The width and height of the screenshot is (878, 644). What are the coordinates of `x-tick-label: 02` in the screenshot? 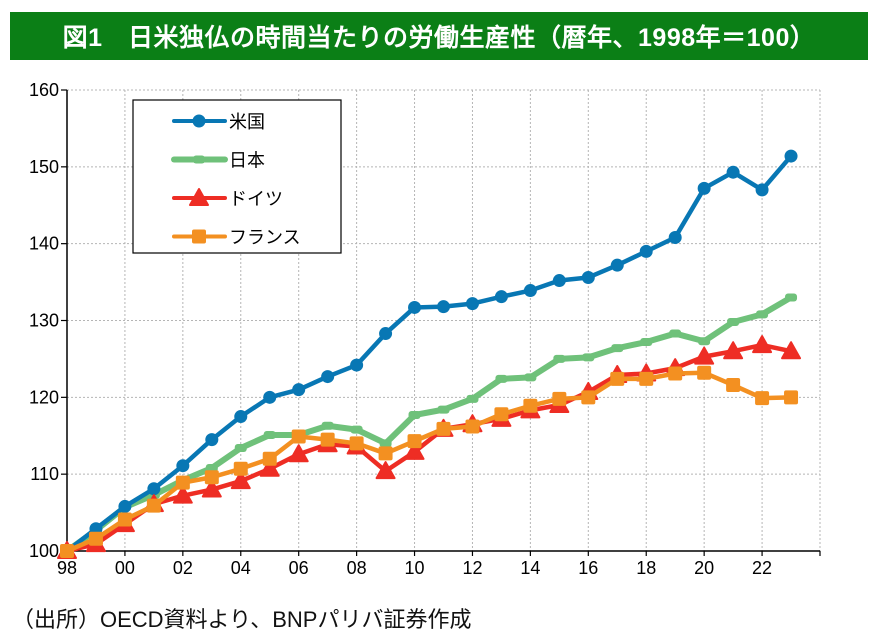 It's located at (183, 568).